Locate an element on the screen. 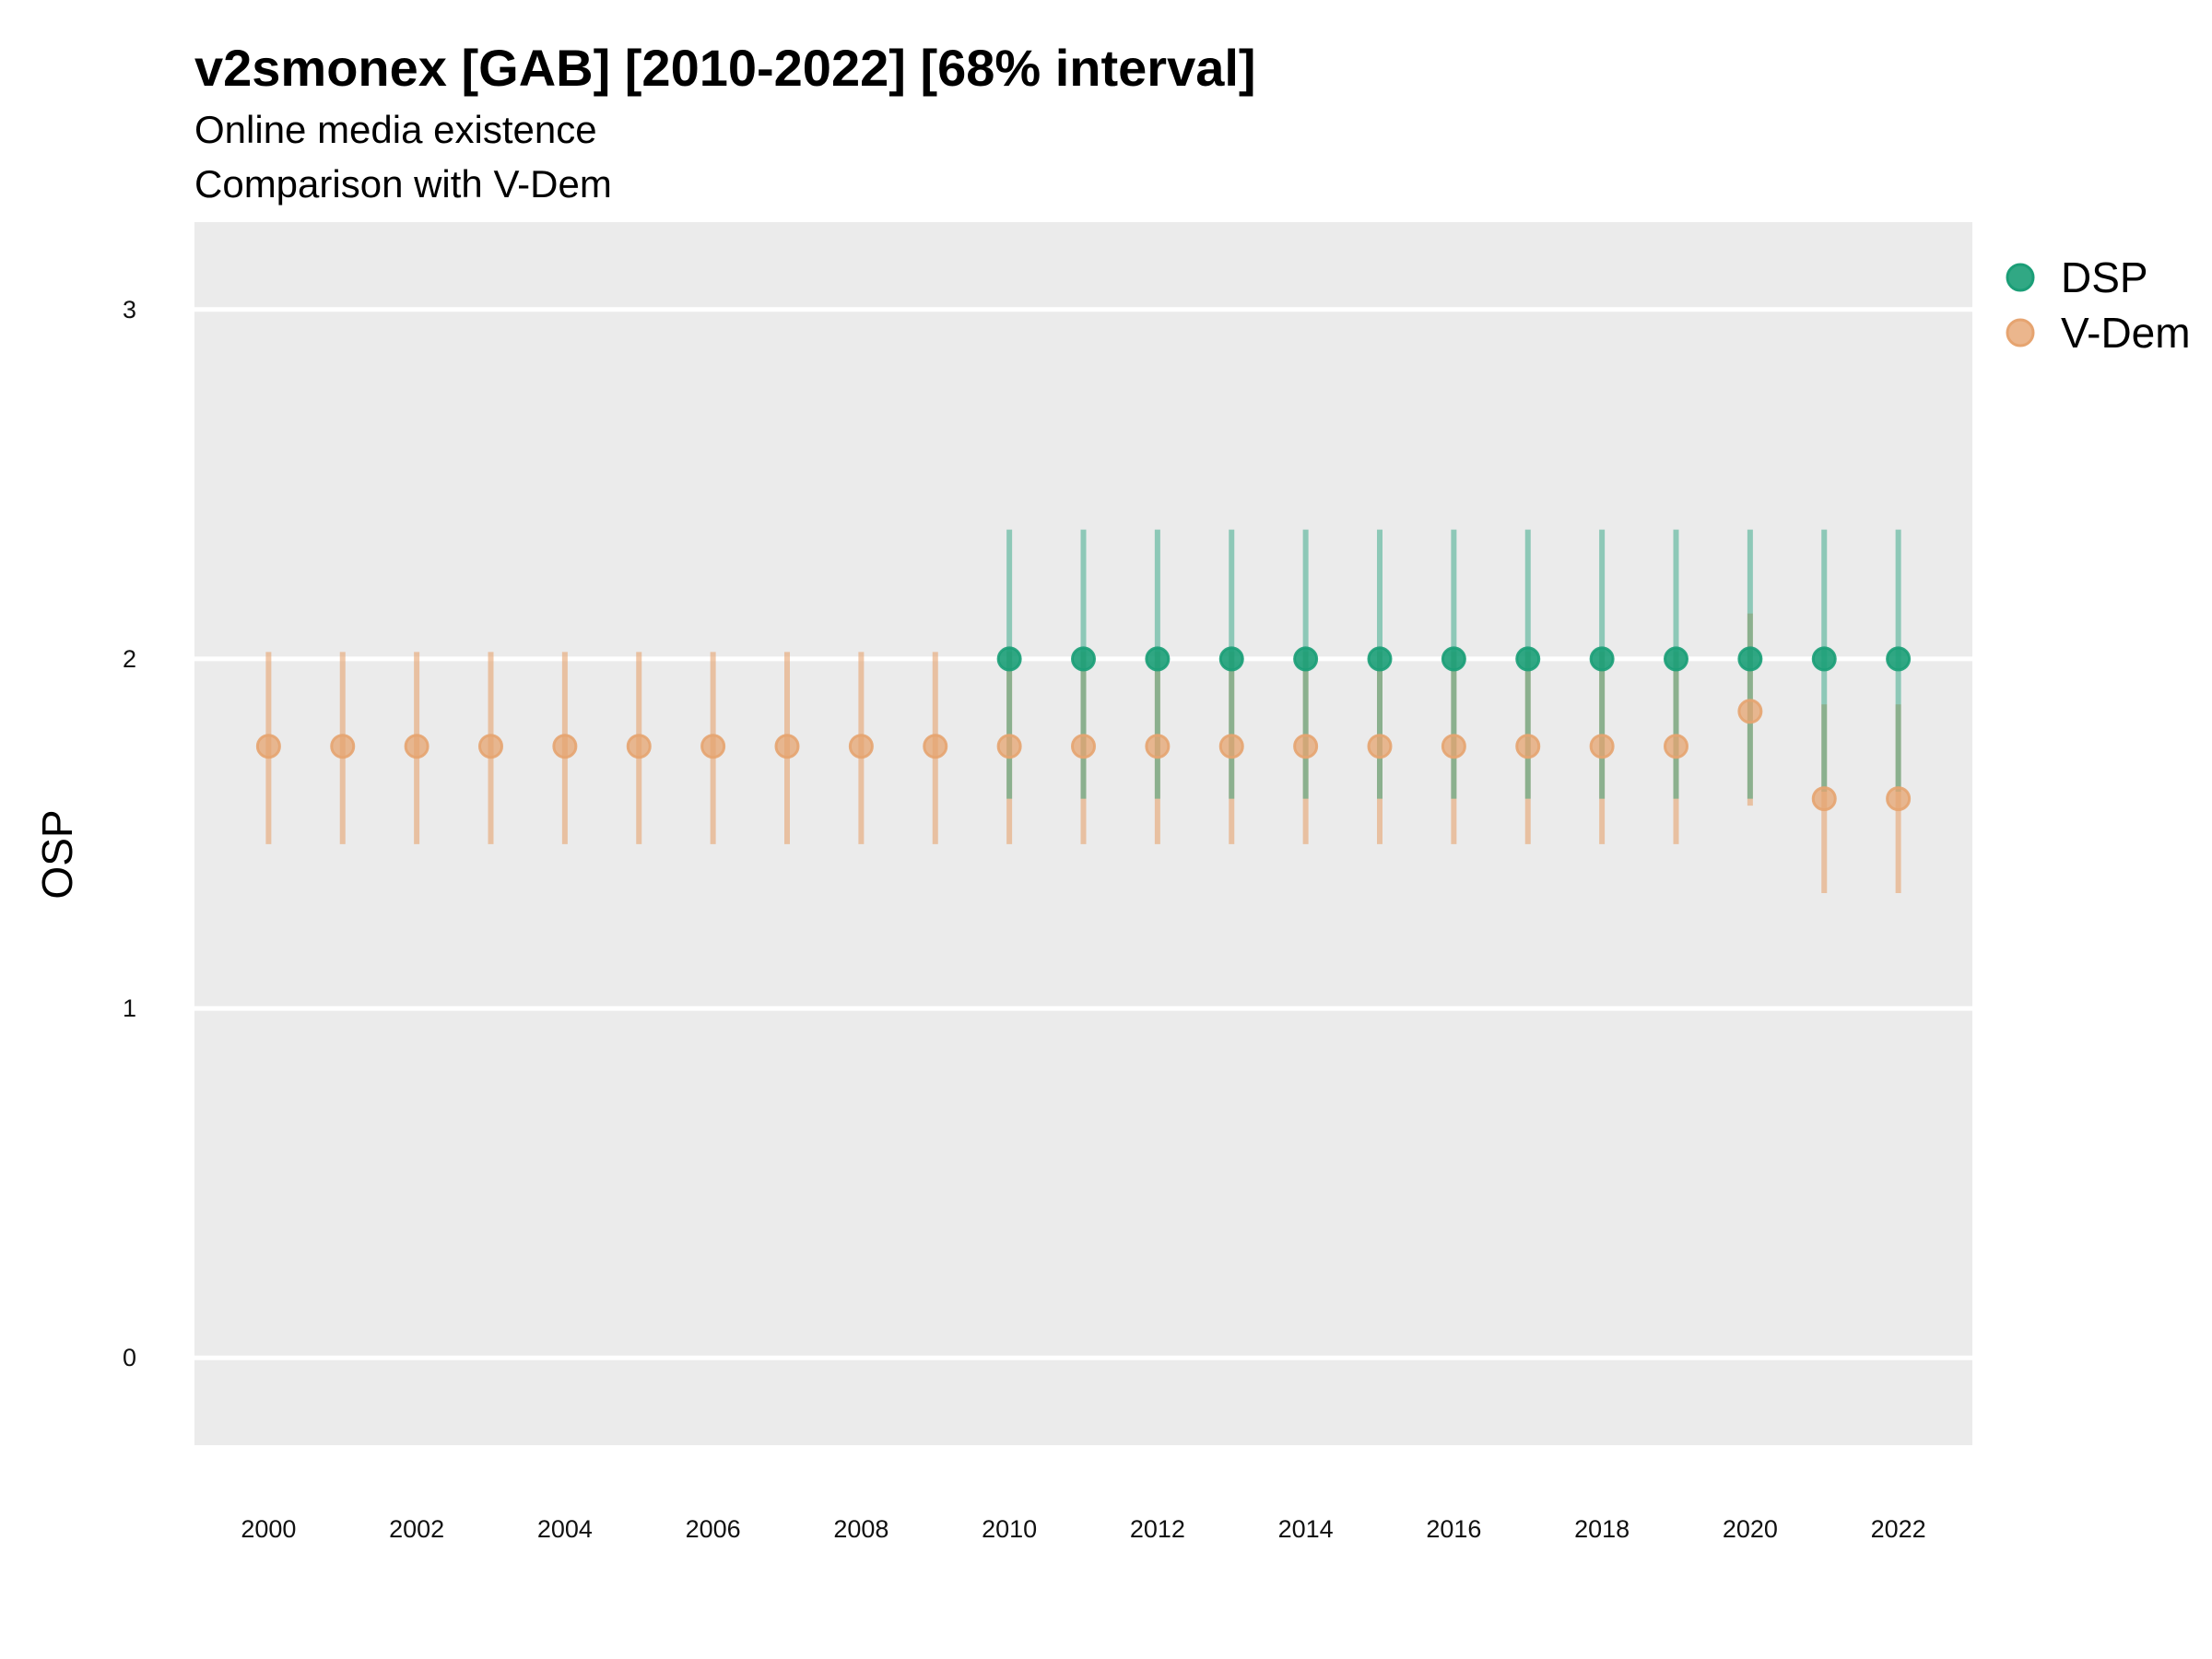  chart-subtitle-line-2: Comparison with V-Dem is located at coordinates (403, 184).